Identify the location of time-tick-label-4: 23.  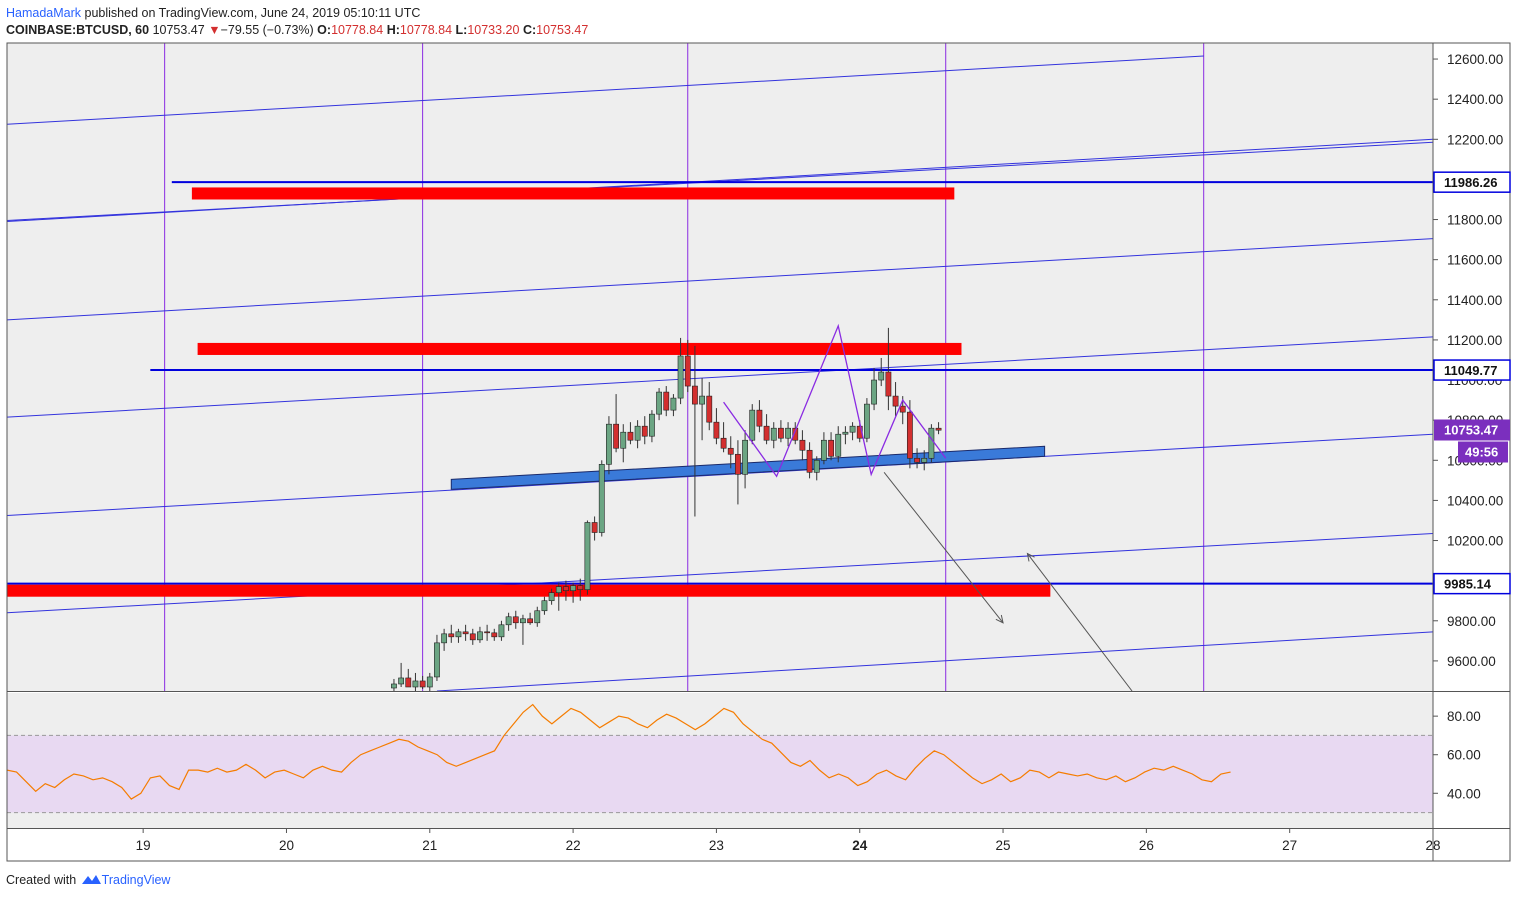
(716, 845).